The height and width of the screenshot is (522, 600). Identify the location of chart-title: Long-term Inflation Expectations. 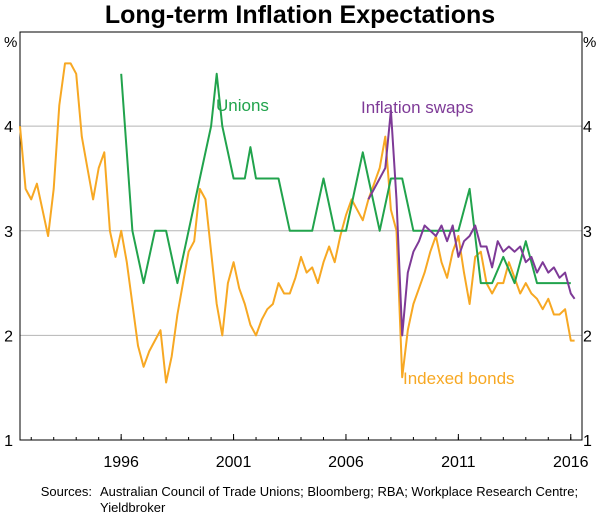
(300, 15).